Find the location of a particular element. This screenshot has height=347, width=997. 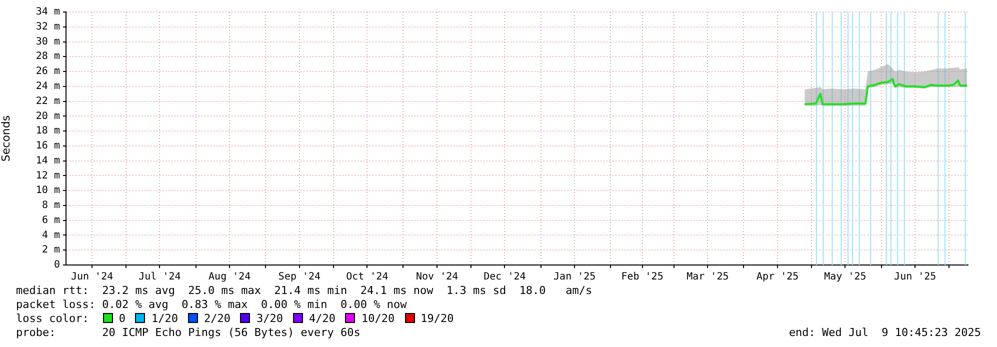

y-tick-label: 30 m is located at coordinates (48, 42).